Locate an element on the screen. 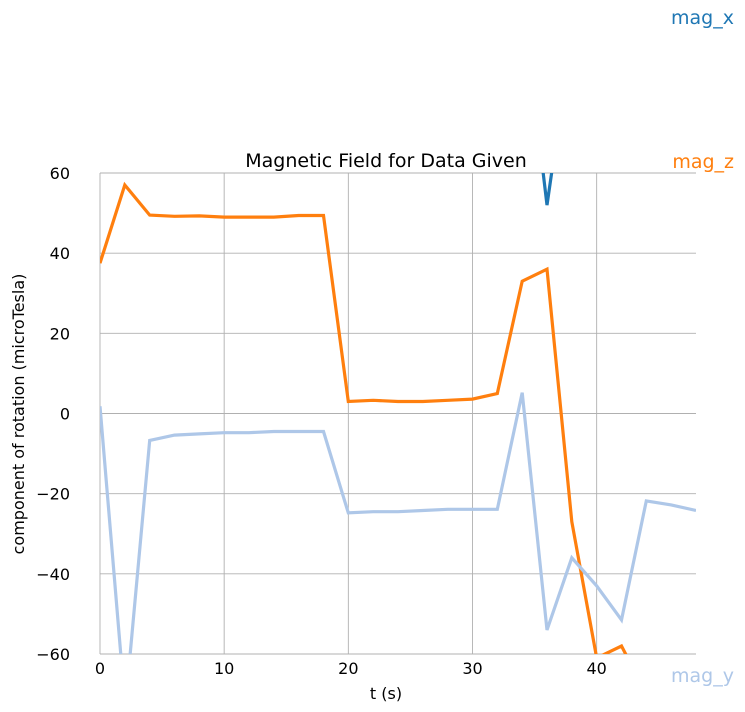  x-tick-label: 20 is located at coordinates (348, 668).